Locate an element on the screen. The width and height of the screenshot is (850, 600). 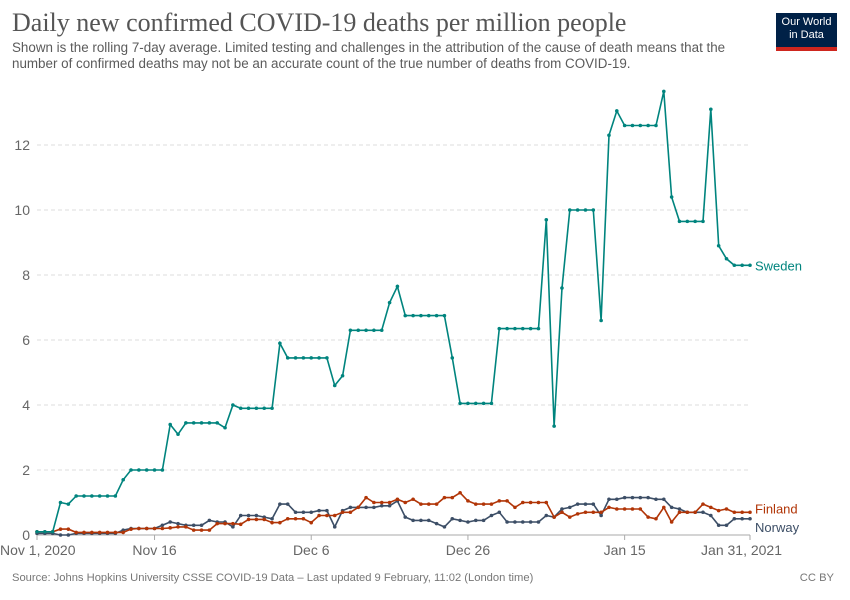
license-link: CC BY is located at coordinates (816, 578).